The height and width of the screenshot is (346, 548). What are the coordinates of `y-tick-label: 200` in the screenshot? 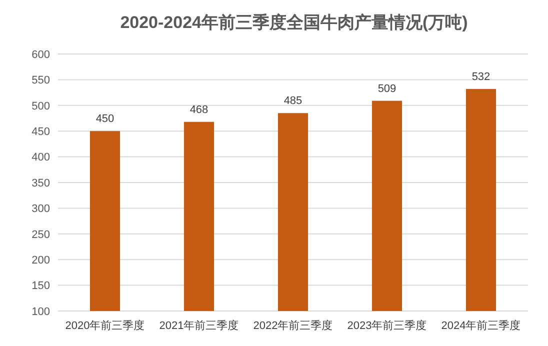 It's located at (41, 260).